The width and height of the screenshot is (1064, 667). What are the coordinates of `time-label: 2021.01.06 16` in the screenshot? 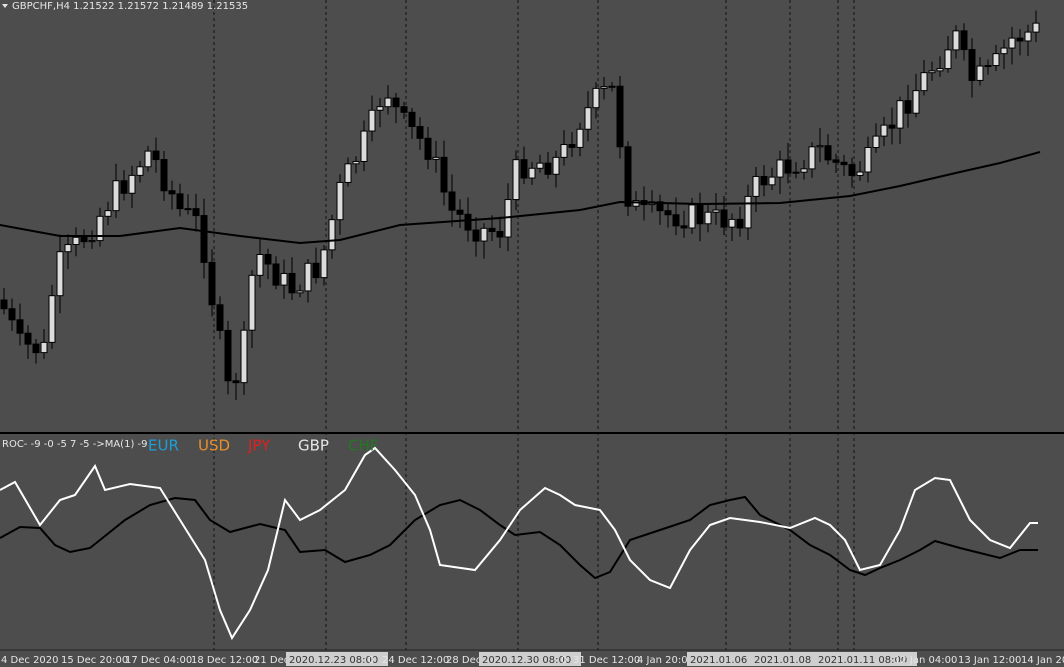 It's located at (726, 660).